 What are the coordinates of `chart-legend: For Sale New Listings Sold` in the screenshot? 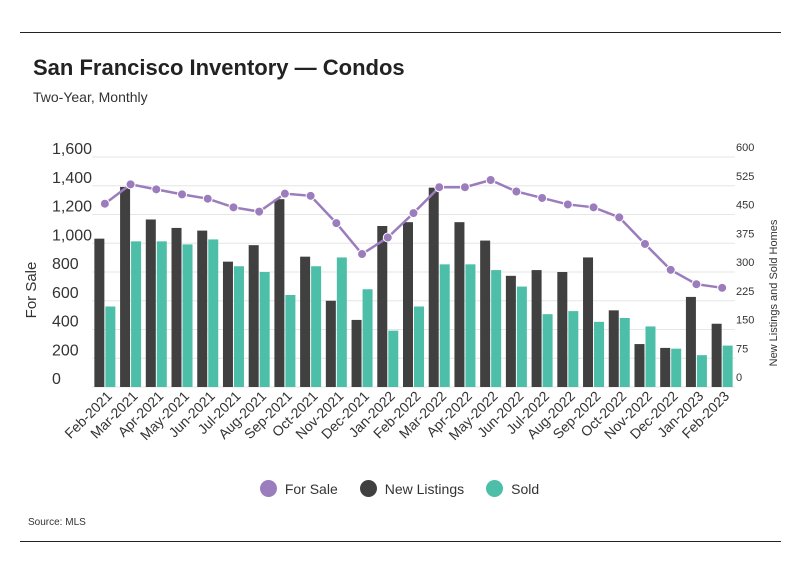 It's located at (399, 488).